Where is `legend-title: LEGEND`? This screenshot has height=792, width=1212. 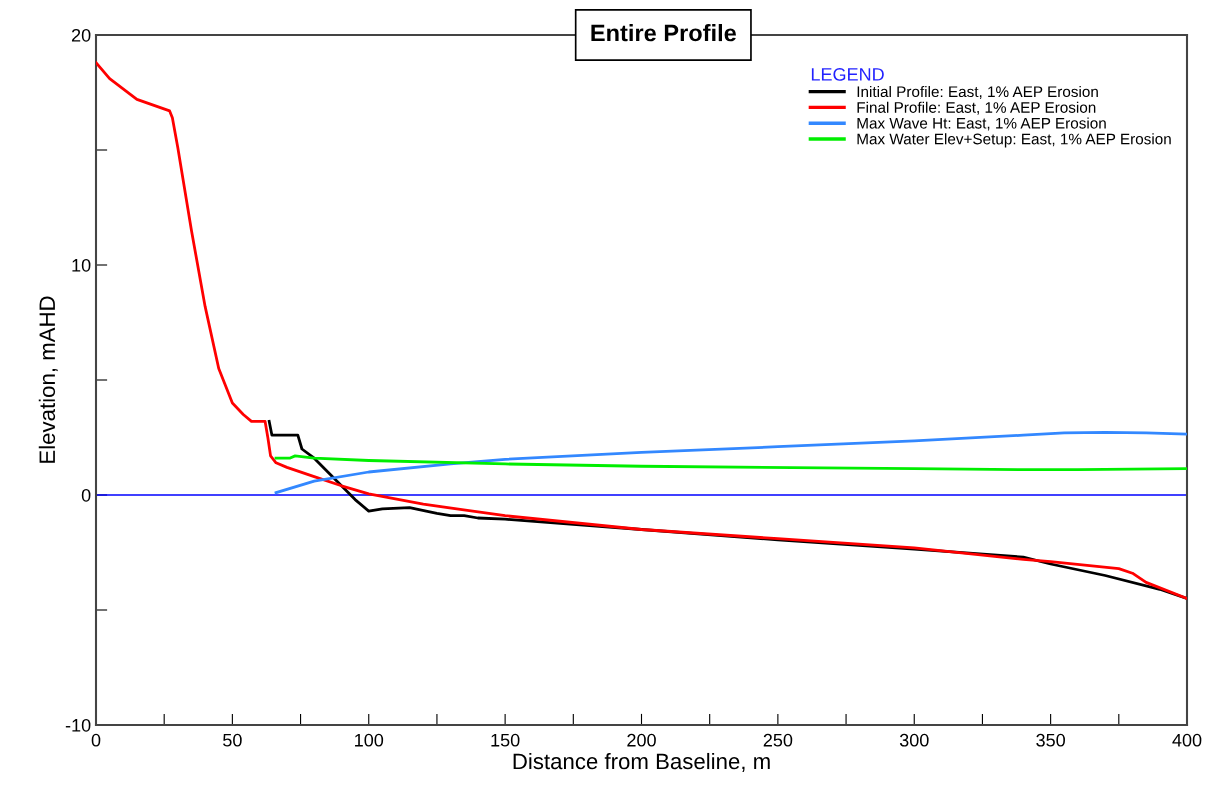 legend-title: LEGEND is located at coordinates (847, 74).